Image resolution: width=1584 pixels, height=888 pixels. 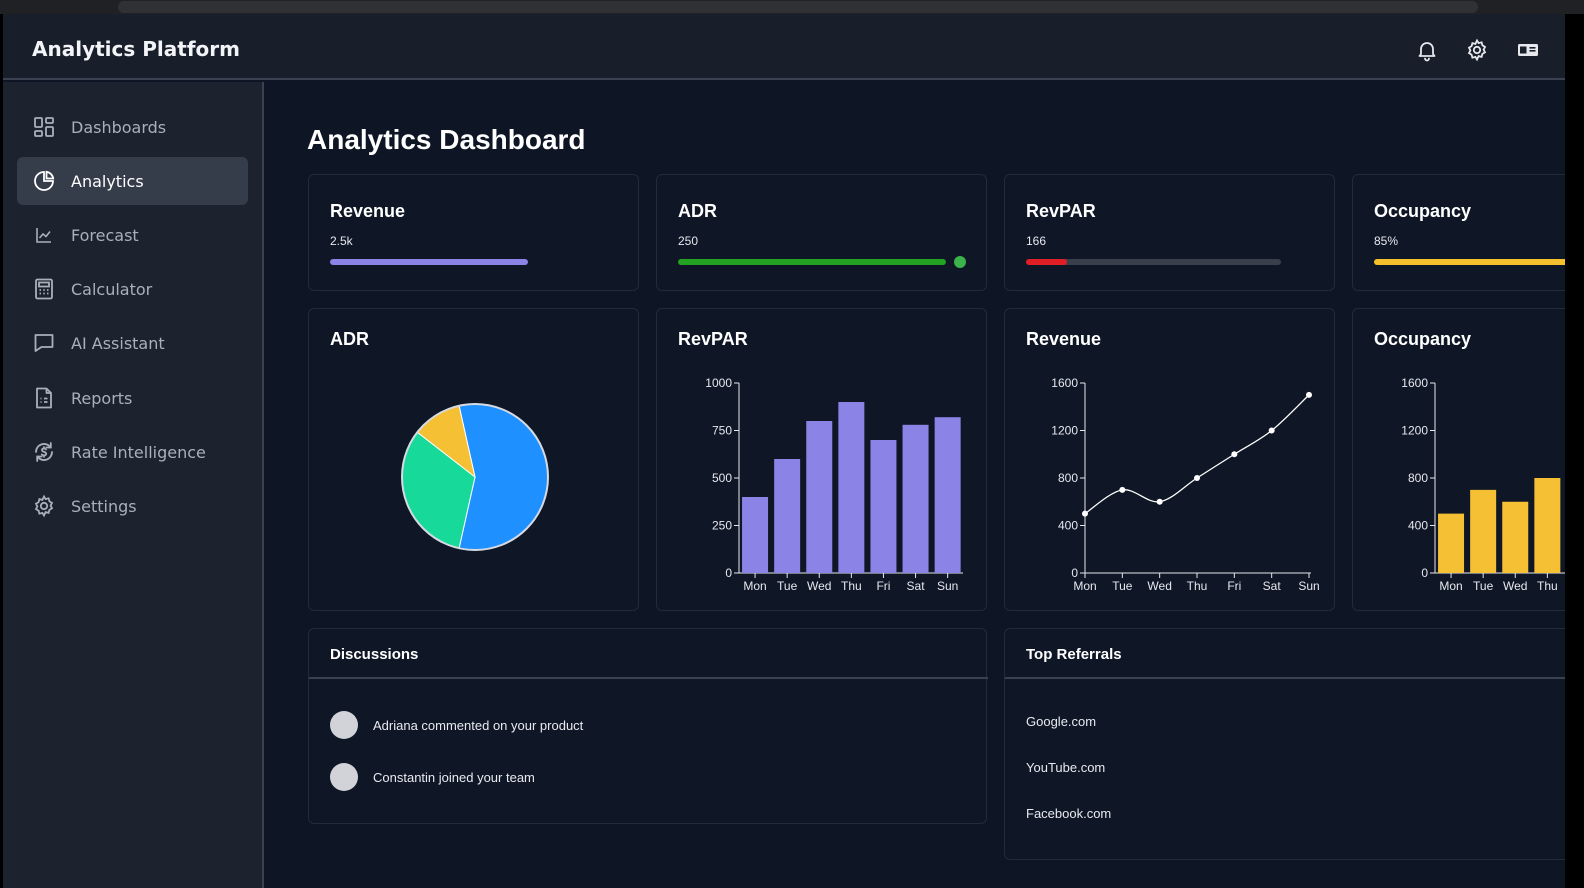 What do you see at coordinates (1061, 721) in the screenshot?
I see `referral-link: Google.com` at bounding box center [1061, 721].